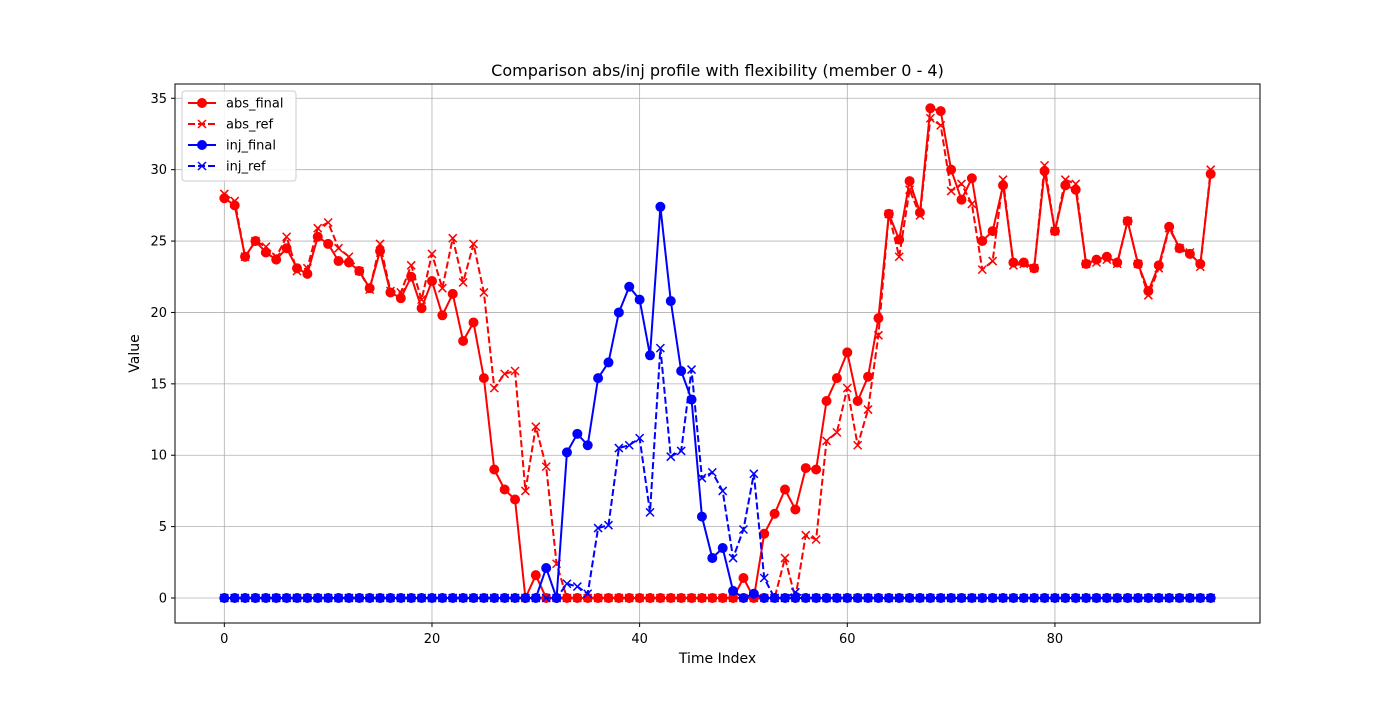 The width and height of the screenshot is (1400, 704). I want to click on y-tick-label: 0, so click(163, 599).